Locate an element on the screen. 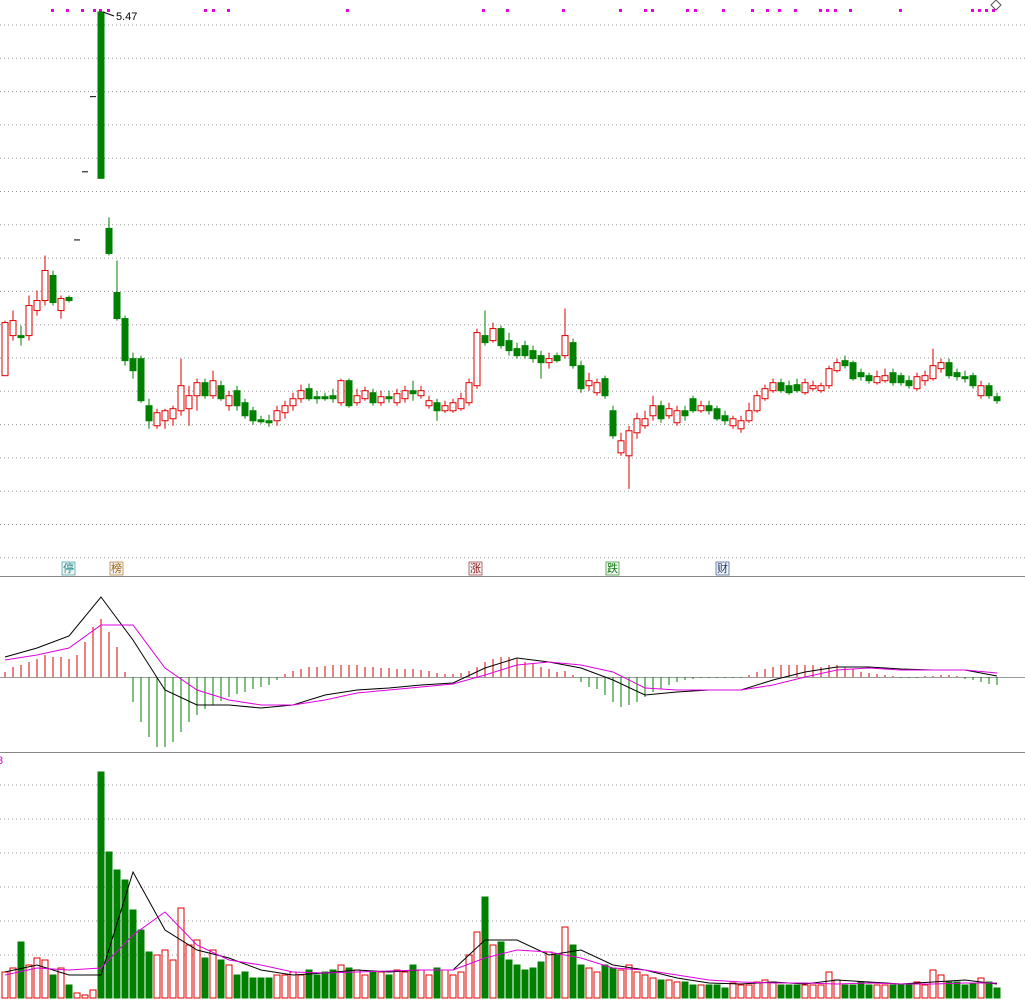  event-marker: 停 is located at coordinates (68, 568).